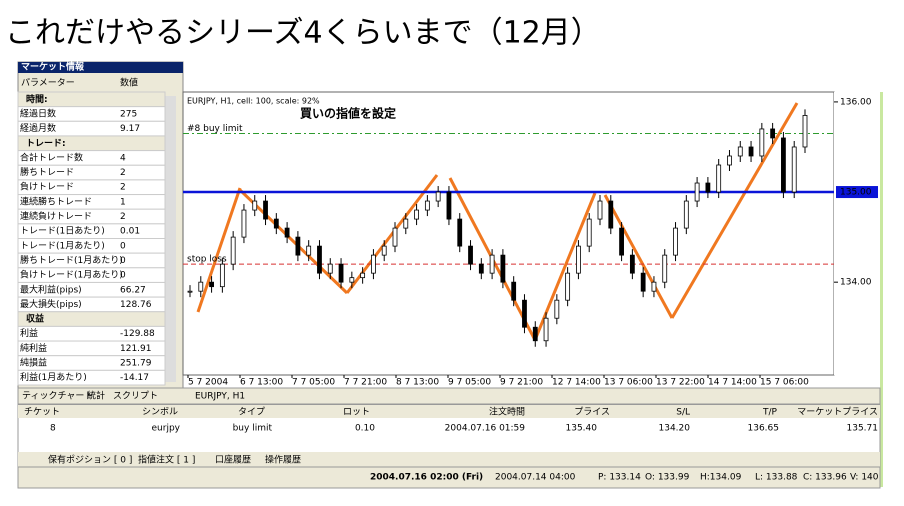  I want to click on status-item: H:134.09, so click(721, 478).